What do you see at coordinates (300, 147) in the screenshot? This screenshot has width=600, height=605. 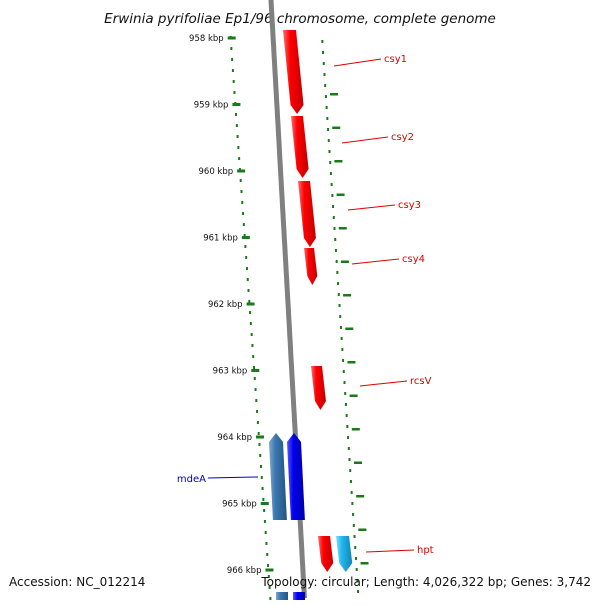 I see `csy2-gene-arrow` at bounding box center [300, 147].